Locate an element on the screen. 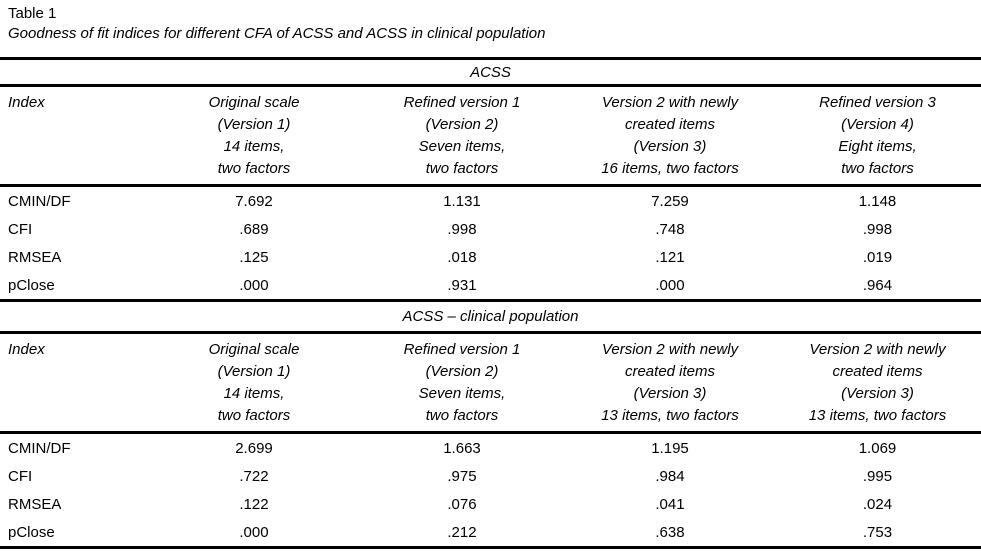  cell-value: .722 is located at coordinates (254, 476).